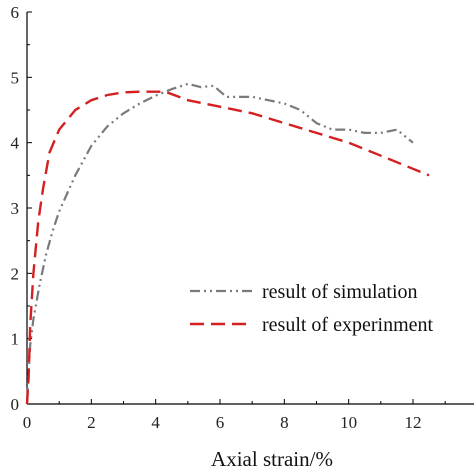 This screenshot has width=474, height=474. What do you see at coordinates (15, 208) in the screenshot?
I see `y-tick-label: 3` at bounding box center [15, 208].